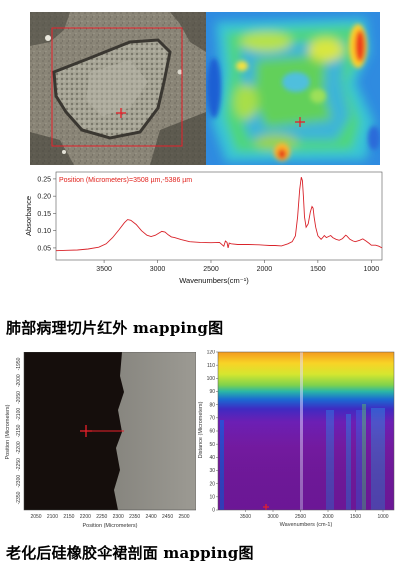  I want to click on rubber-y-tick-label: -2350, so click(19, 497).